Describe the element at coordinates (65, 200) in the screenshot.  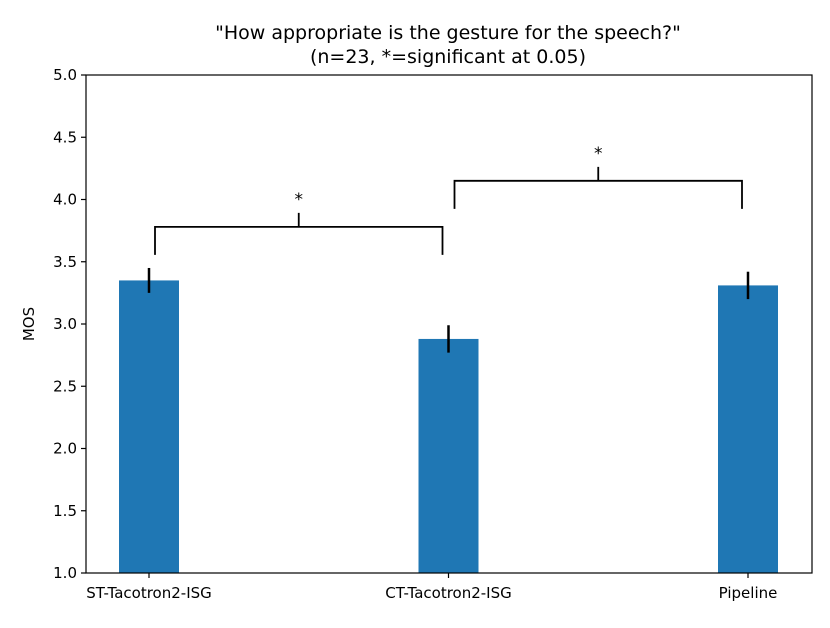
I see `y-tick-label-6: 4.0` at that location.